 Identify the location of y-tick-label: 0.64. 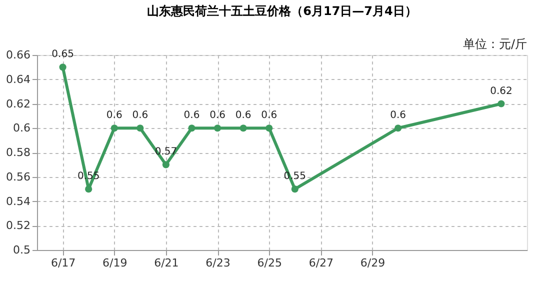
(18, 79).